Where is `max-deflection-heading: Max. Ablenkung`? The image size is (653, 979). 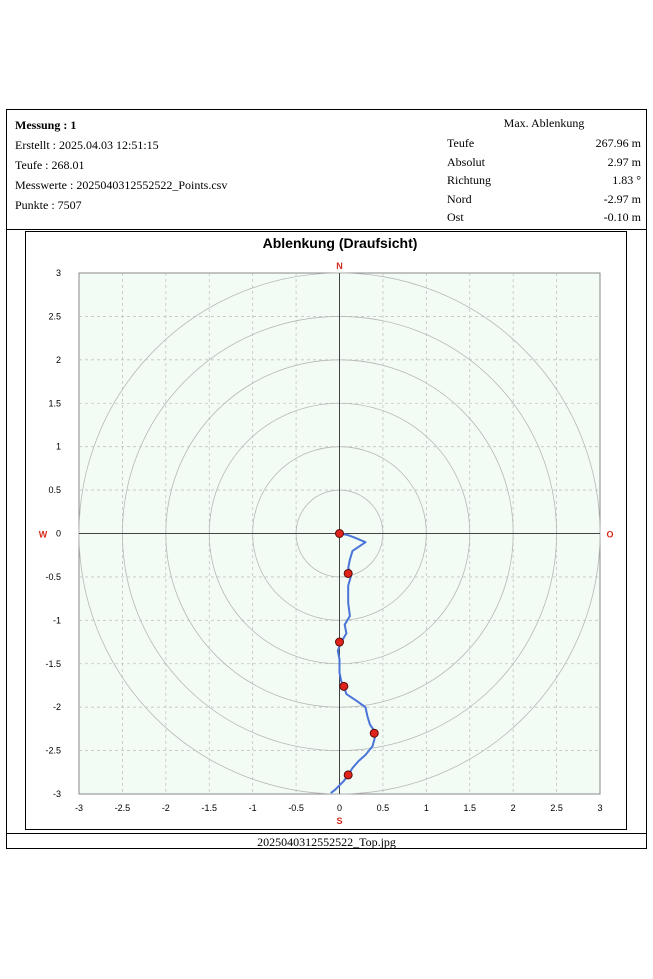 max-deflection-heading: Max. Ablenkung is located at coordinates (544, 123).